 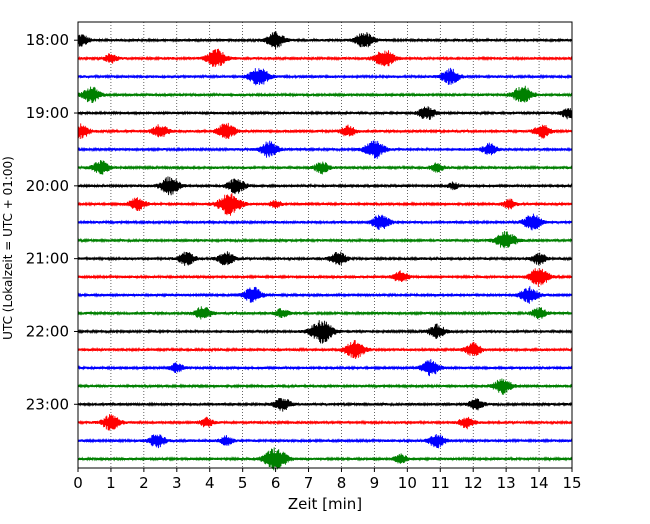 I want to click on seismic-trace-1900, so click(x=325, y=113).